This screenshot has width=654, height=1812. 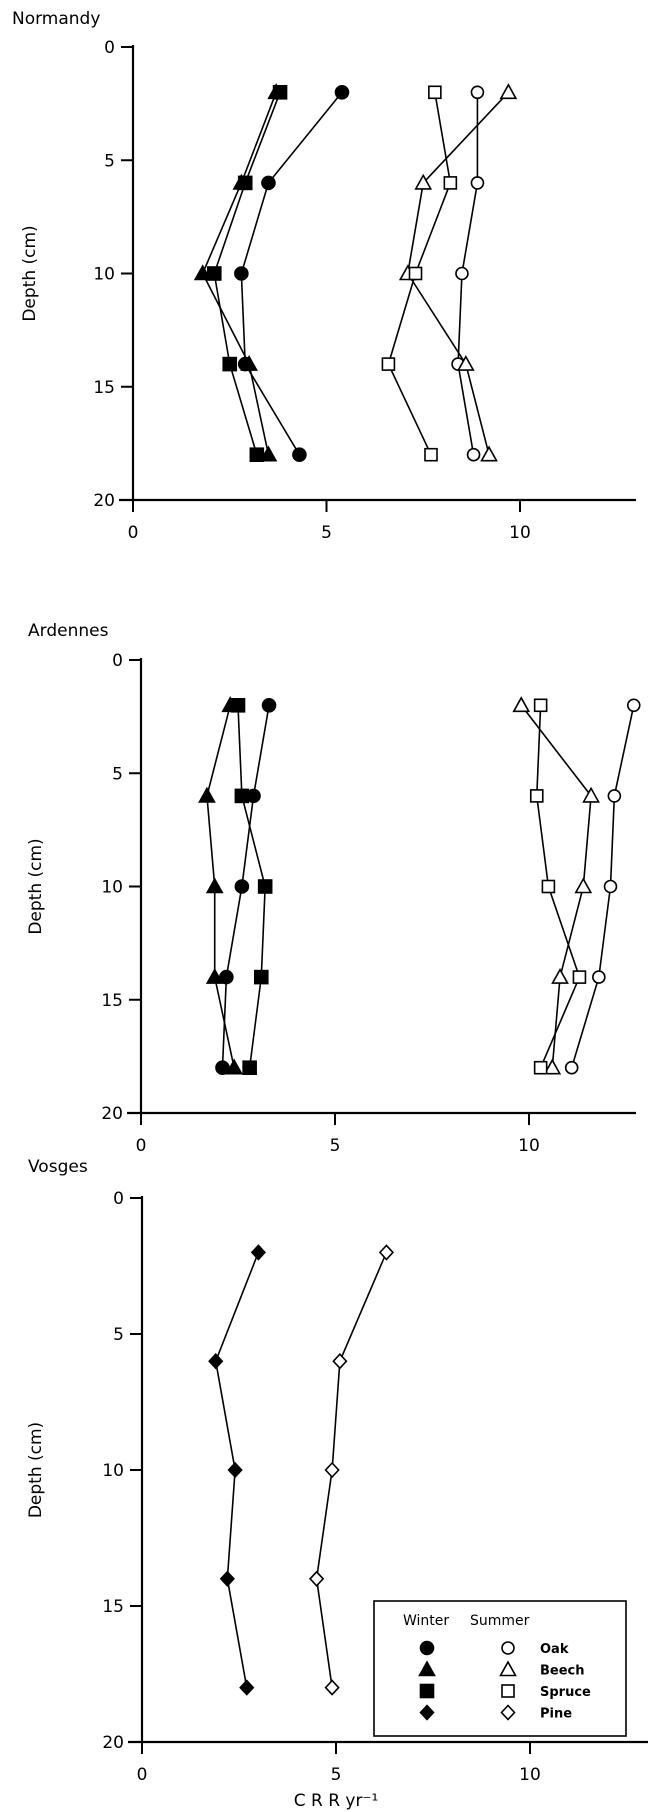 What do you see at coordinates (562, 1671) in the screenshot?
I see `legend-beech-label: Beech` at bounding box center [562, 1671].